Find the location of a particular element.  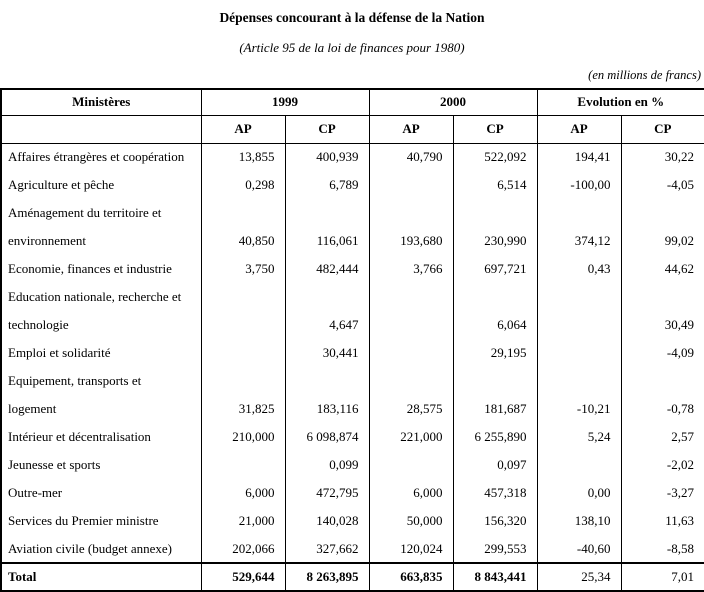

row-value: 30,49 is located at coordinates (662, 325).